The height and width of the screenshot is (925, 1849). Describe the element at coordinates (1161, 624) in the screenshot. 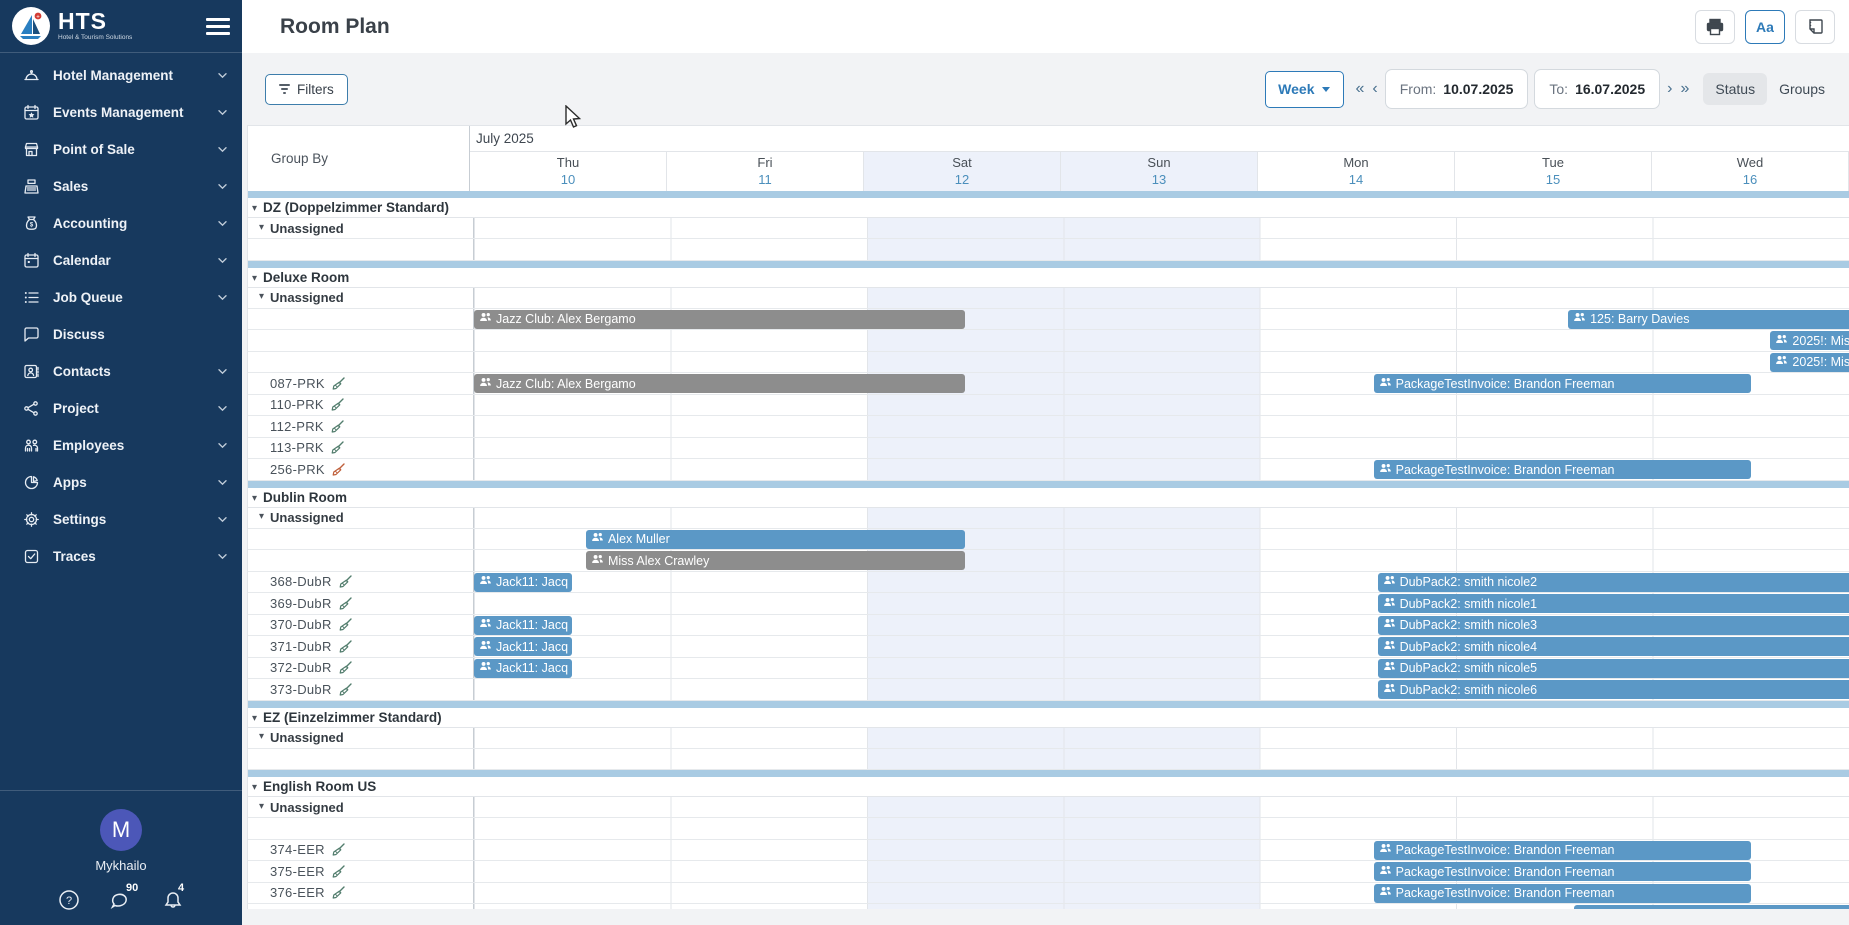

I see `timeline-cell: Jack11: Jacq DubPack2: smith nicole3` at that location.